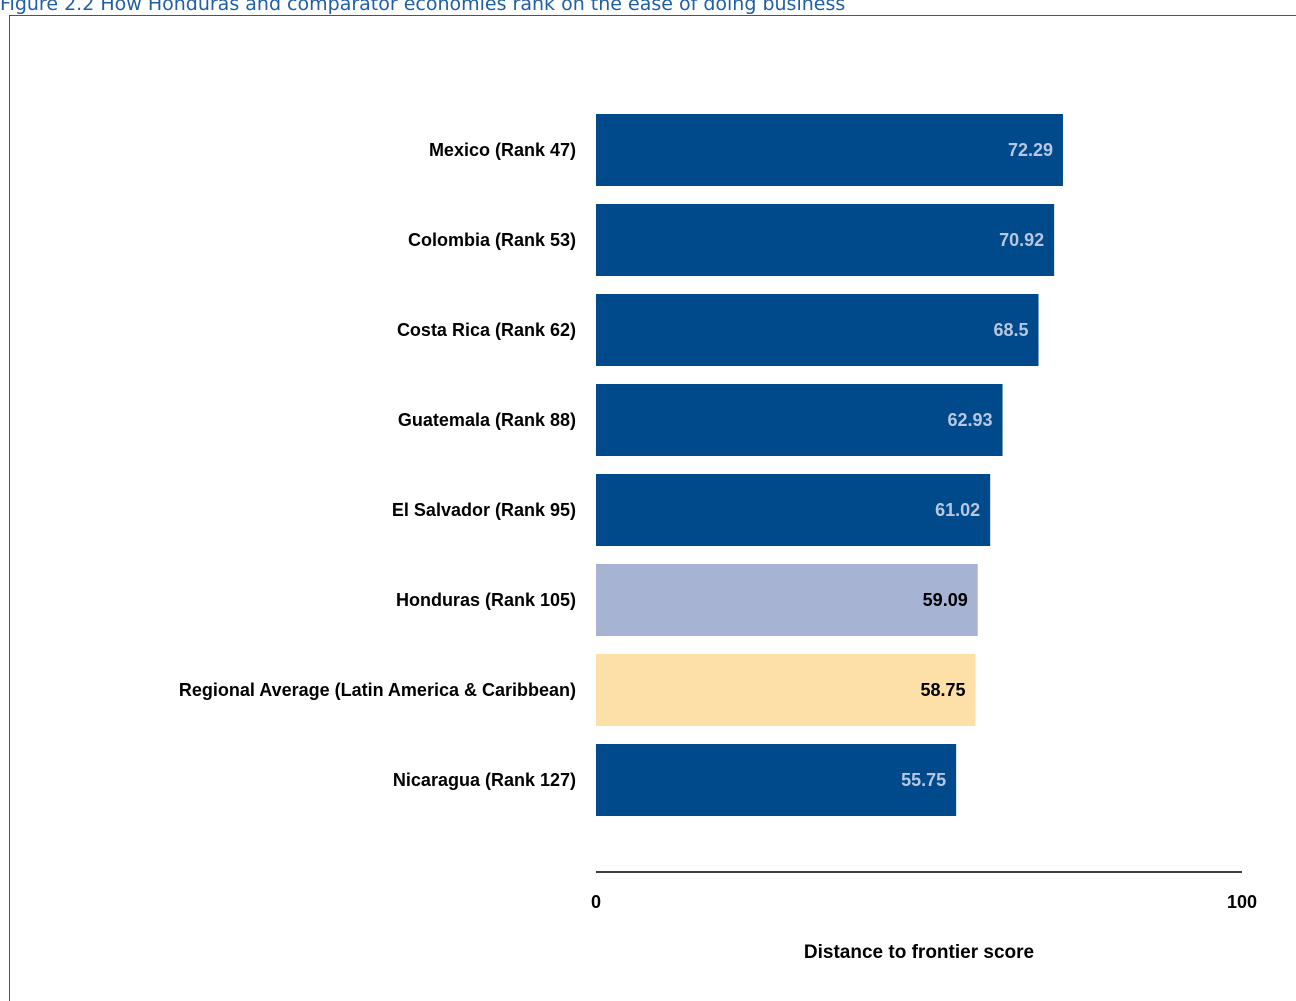  What do you see at coordinates (919, 952) in the screenshot?
I see `x-axis-label: Distance to frontier score` at bounding box center [919, 952].